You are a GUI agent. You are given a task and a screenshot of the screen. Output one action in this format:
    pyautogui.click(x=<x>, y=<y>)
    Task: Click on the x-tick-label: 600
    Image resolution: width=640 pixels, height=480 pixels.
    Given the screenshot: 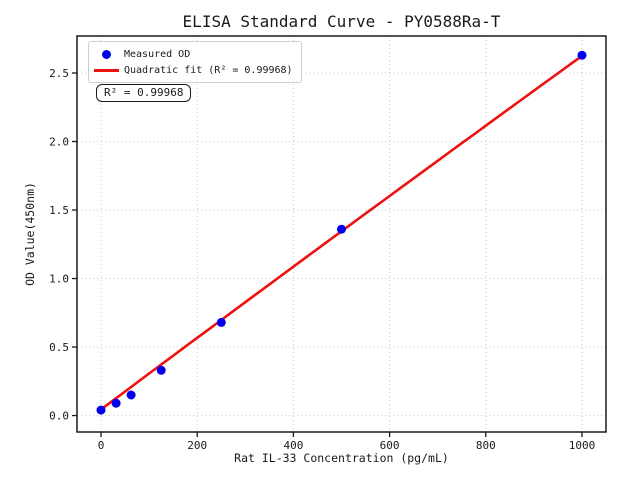 What is the action you would take?
    pyautogui.click(x=390, y=445)
    